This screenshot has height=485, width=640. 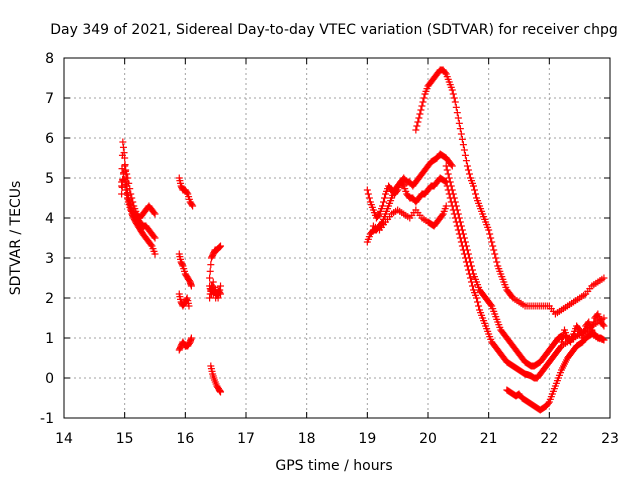 What do you see at coordinates (49, 219) in the screenshot?
I see `y-tick-label: 4` at bounding box center [49, 219].